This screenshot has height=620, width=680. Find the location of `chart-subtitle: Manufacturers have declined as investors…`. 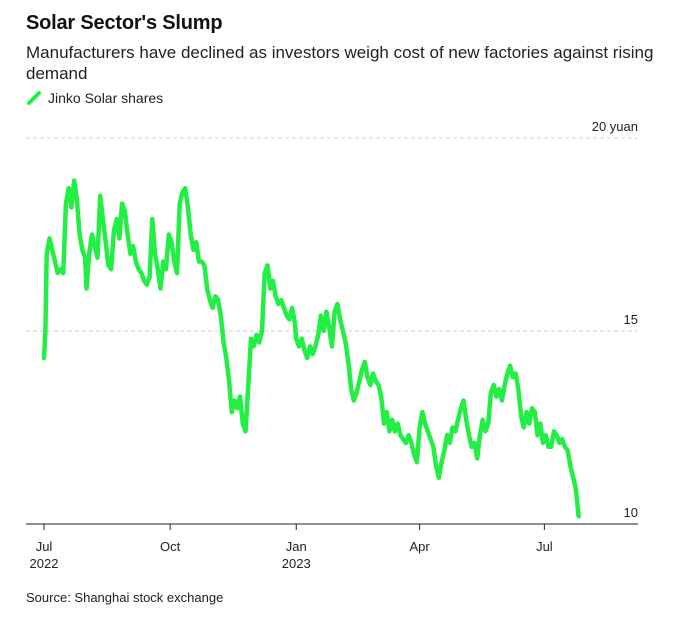

chart-subtitle: Manufacturers have declined as investors… is located at coordinates (340, 63).